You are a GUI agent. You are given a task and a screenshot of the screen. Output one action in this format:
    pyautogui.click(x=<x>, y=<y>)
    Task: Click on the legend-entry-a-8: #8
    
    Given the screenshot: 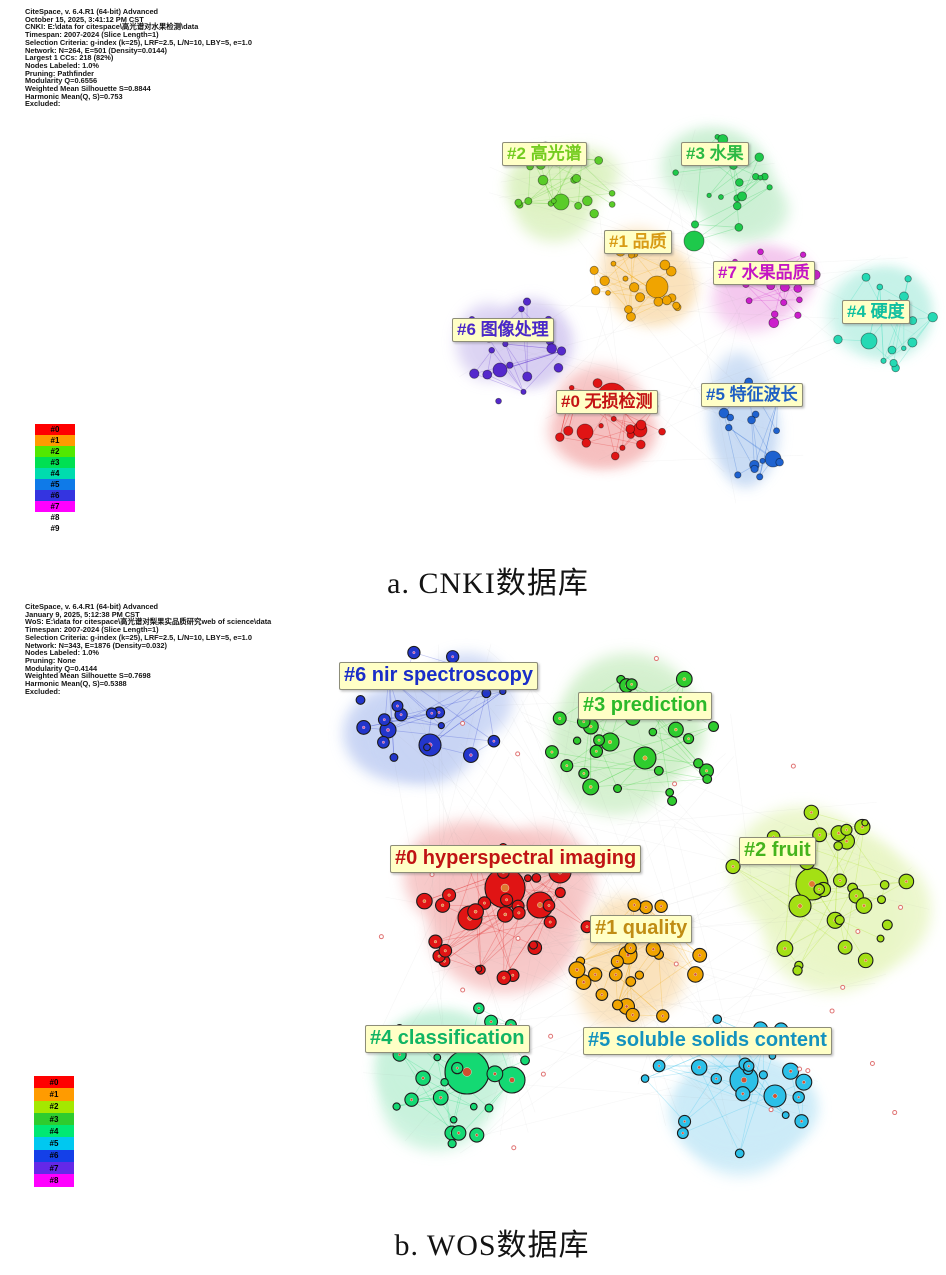 What is the action you would take?
    pyautogui.click(x=55, y=517)
    